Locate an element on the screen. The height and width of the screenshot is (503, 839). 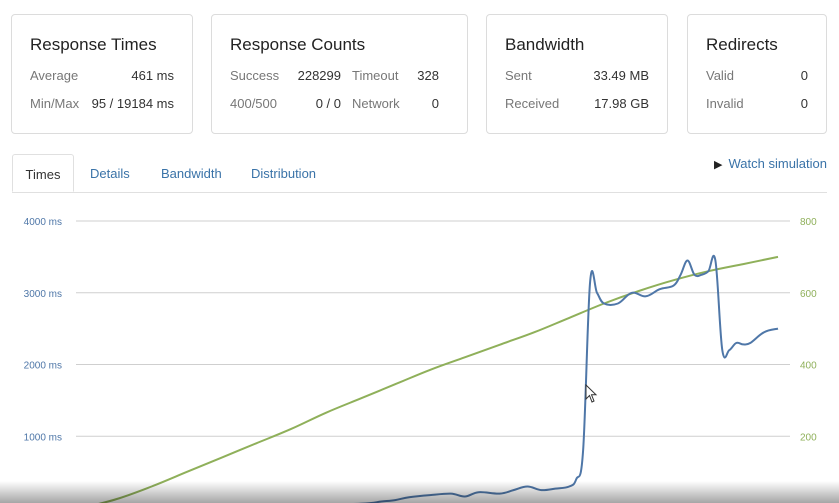
tab-details: Details is located at coordinates (110, 173).